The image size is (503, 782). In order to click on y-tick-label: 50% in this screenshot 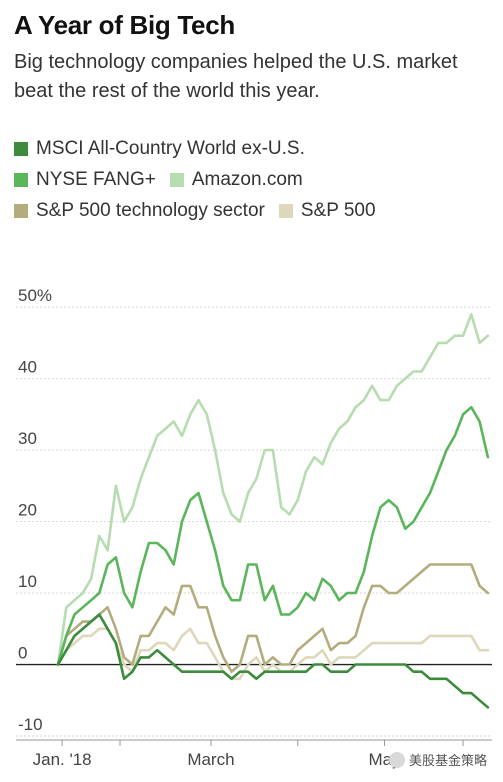, I will do `click(35, 295)`.